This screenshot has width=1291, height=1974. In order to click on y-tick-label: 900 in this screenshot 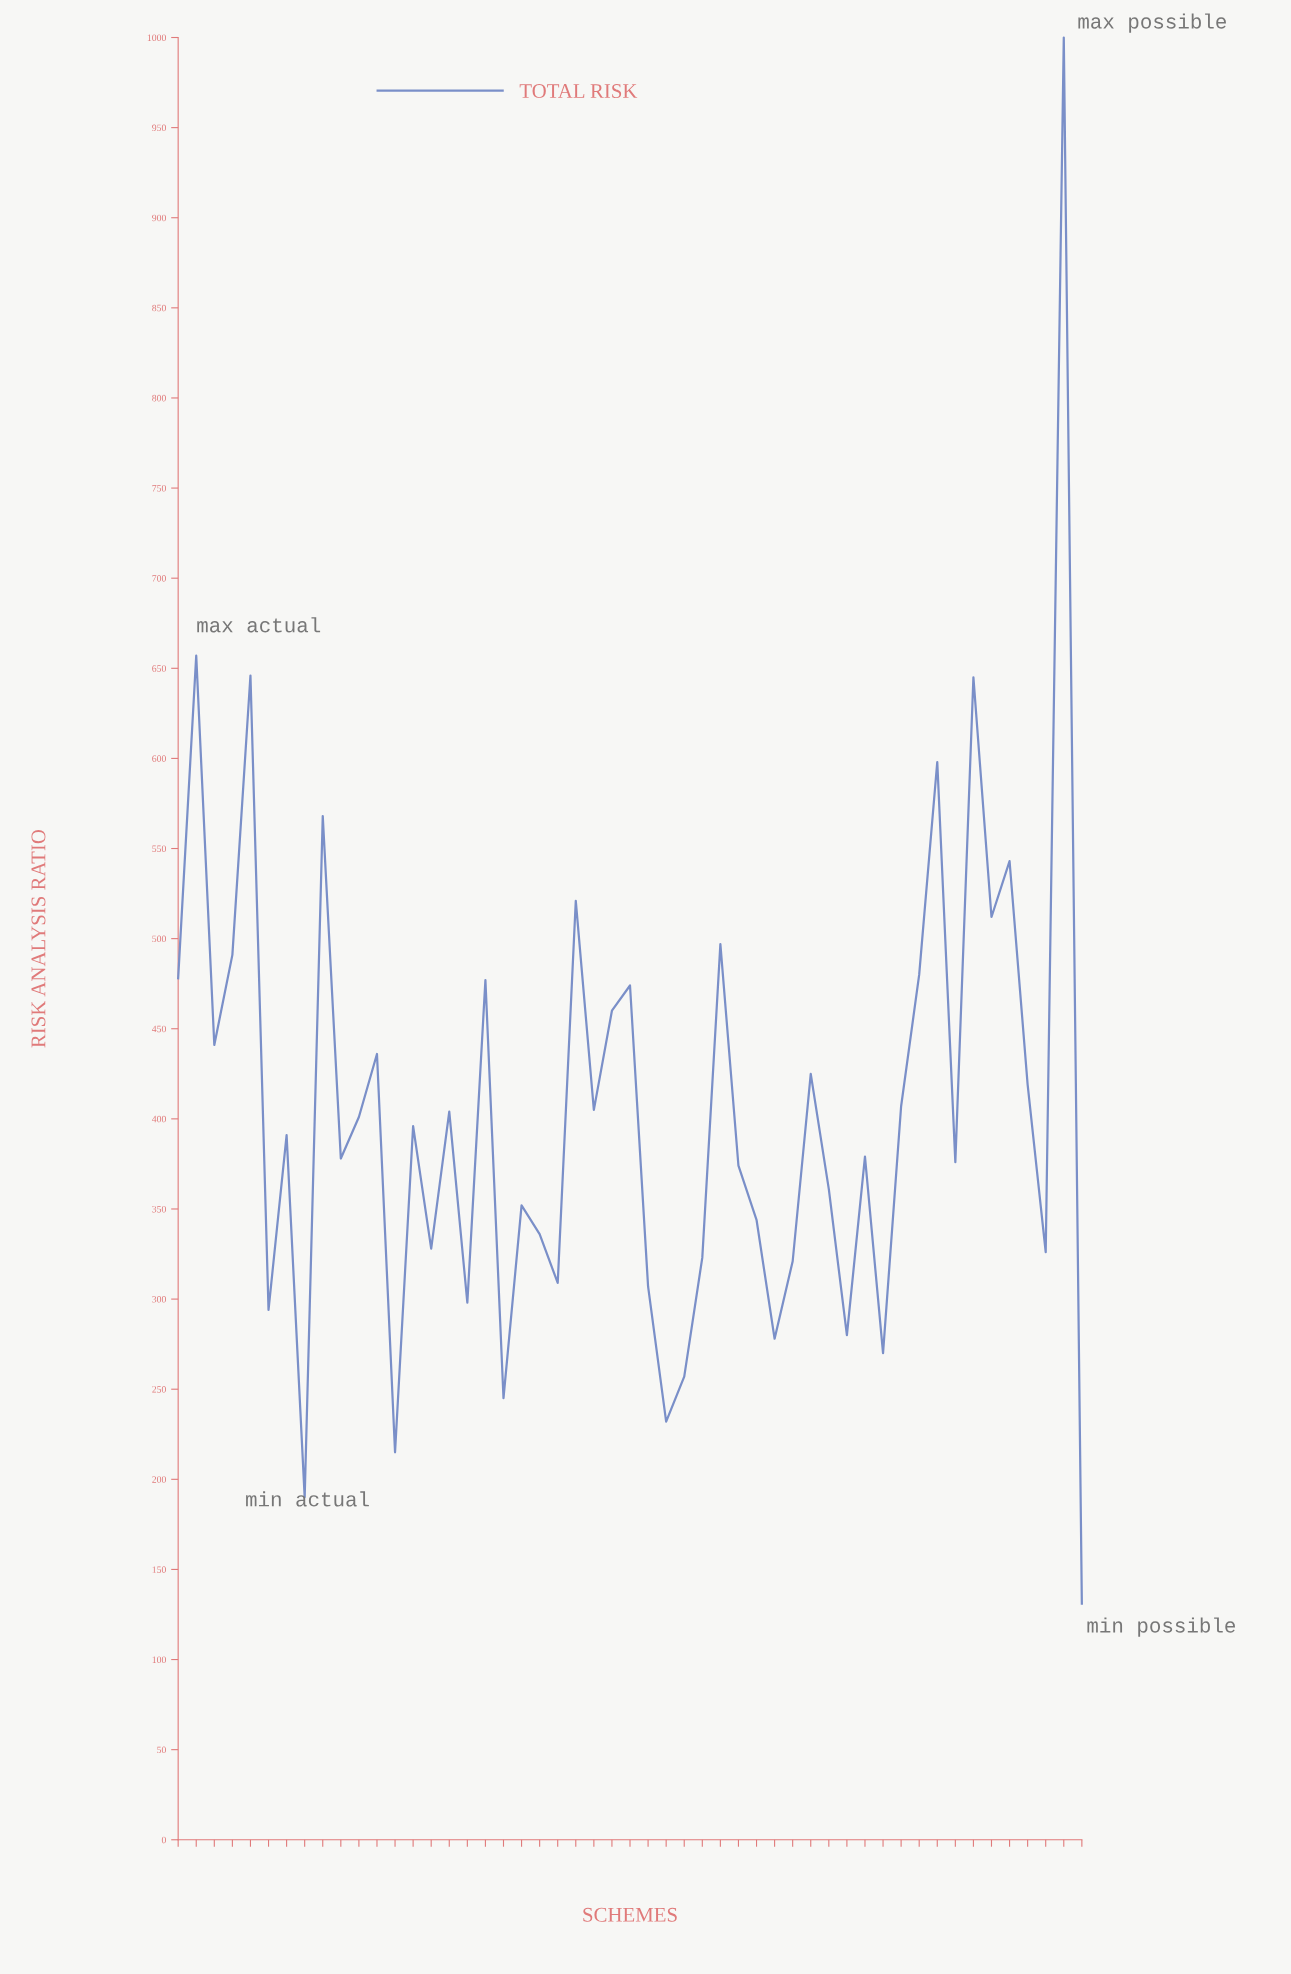, I will do `click(159, 218)`.